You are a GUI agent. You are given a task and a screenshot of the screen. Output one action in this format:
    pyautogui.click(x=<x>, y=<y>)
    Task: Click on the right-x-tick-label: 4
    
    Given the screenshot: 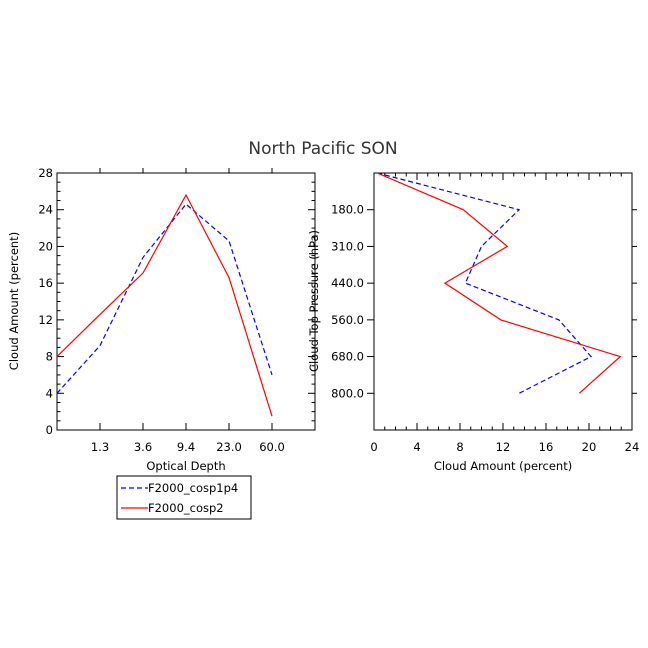 What is the action you would take?
    pyautogui.click(x=416, y=447)
    